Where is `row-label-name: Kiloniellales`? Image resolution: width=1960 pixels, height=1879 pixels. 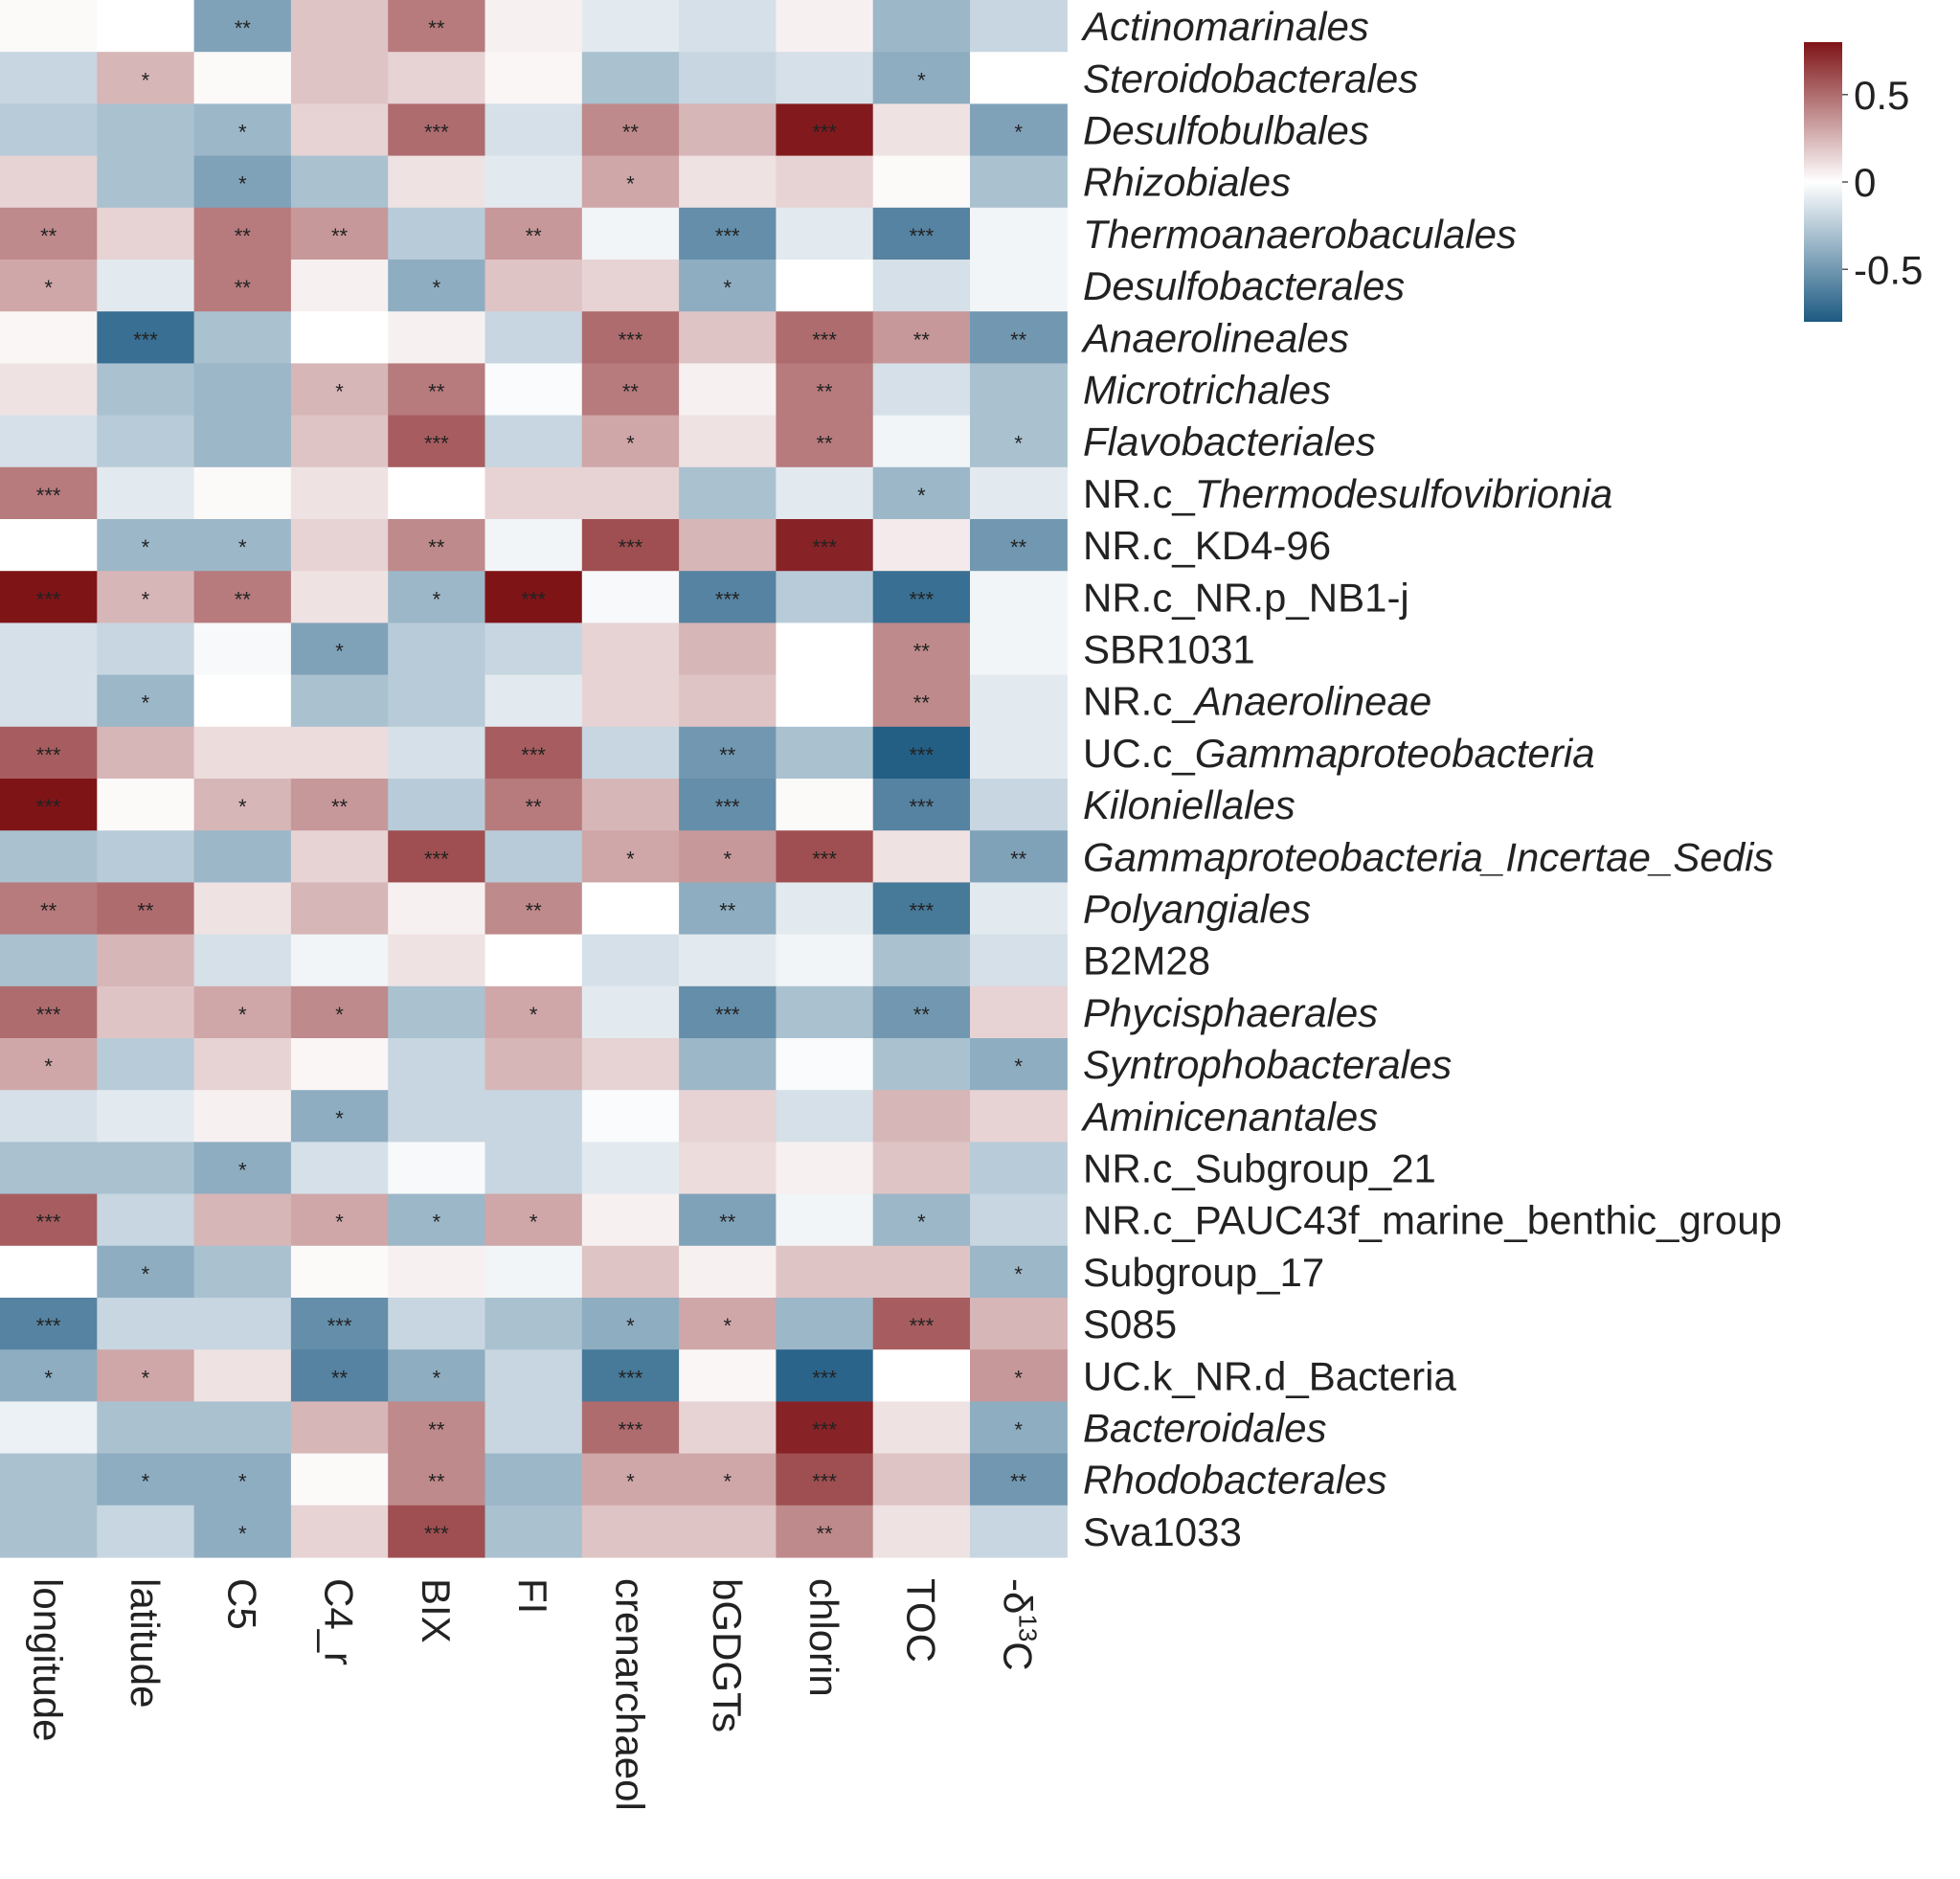 row-label-name: Kiloniellales is located at coordinates (1189, 804).